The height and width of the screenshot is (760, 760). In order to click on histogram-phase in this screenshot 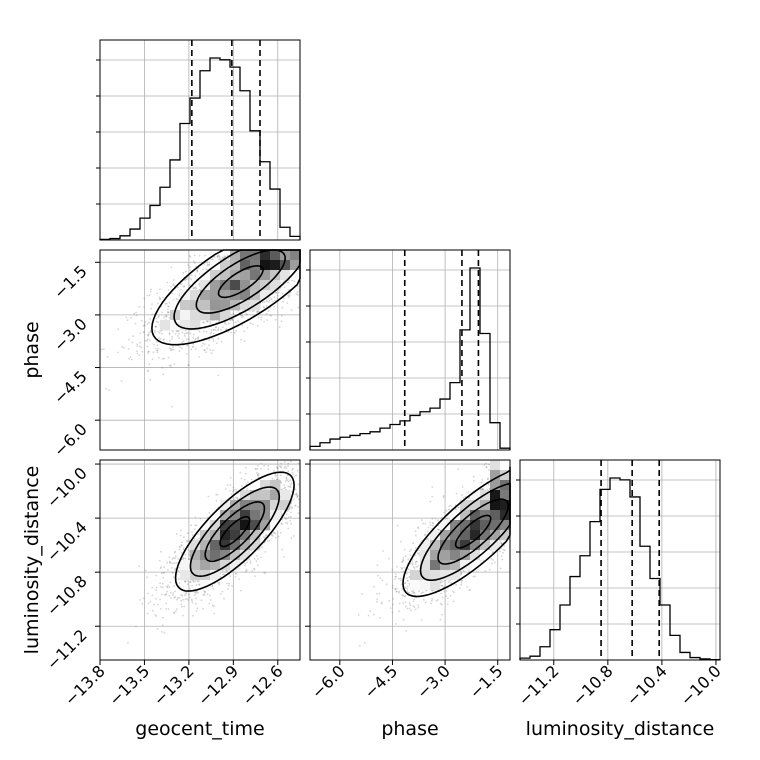, I will do `click(408, 350)`.